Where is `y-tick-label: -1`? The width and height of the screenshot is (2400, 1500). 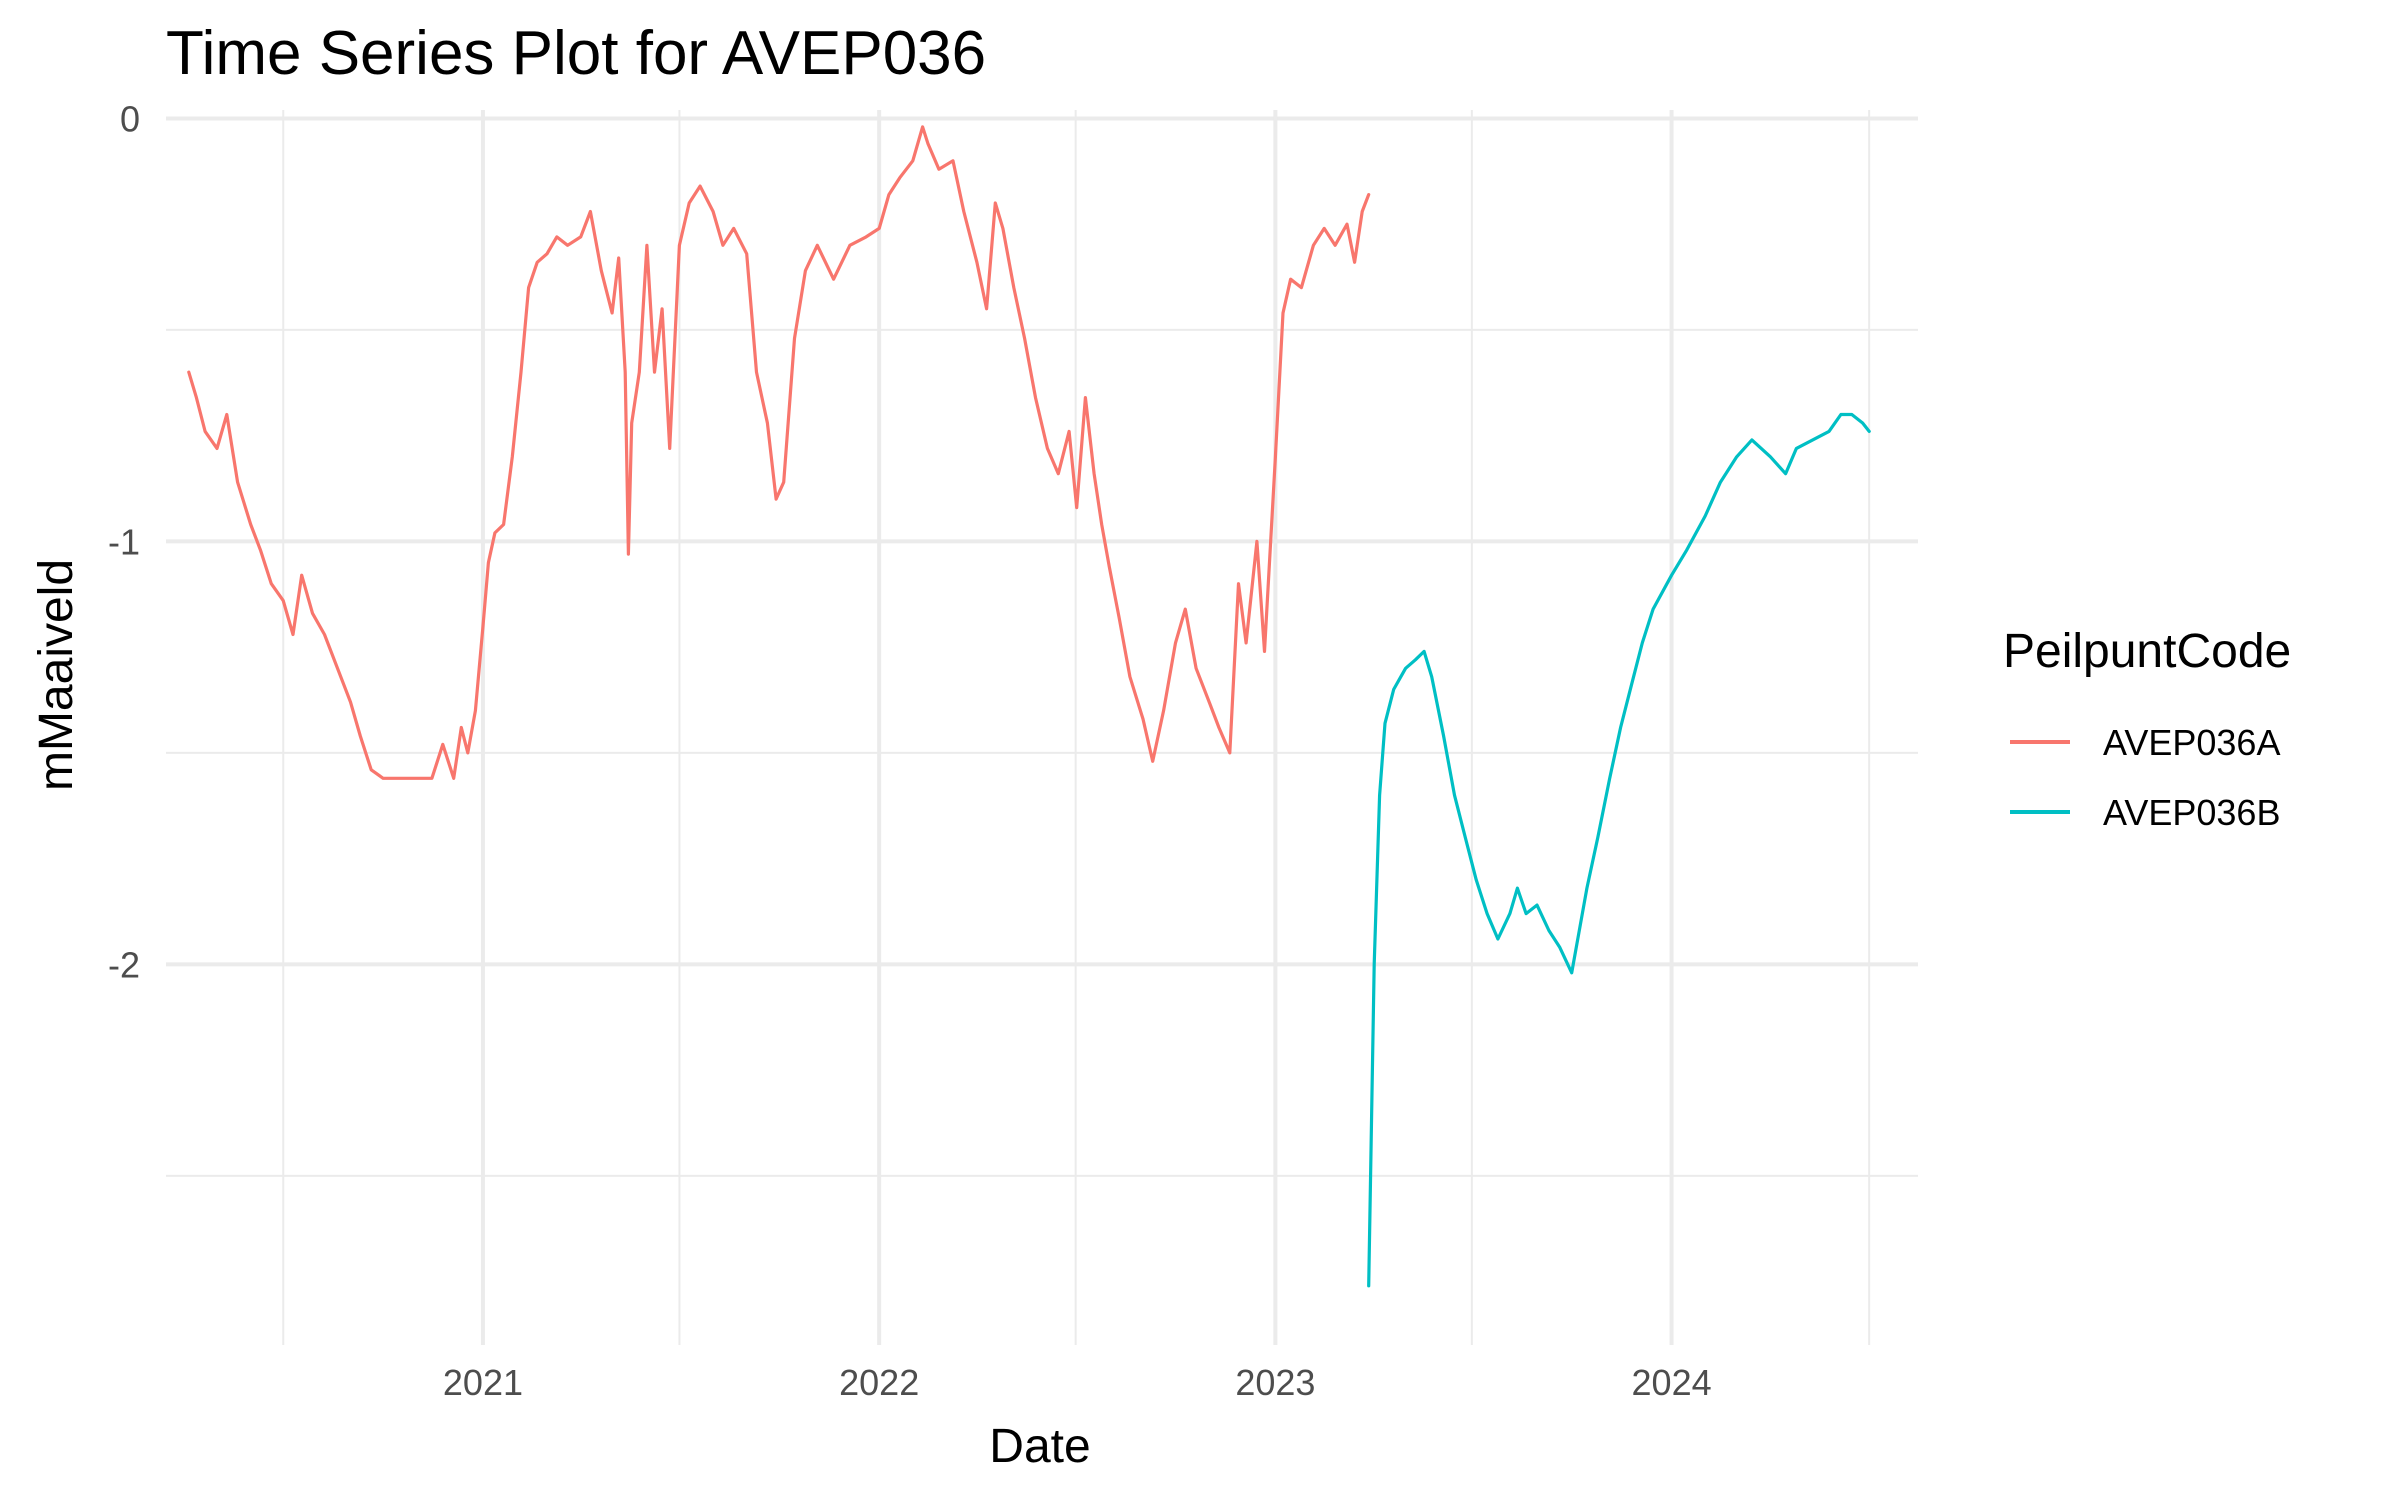
y-tick-label: -1 is located at coordinates (124, 541).